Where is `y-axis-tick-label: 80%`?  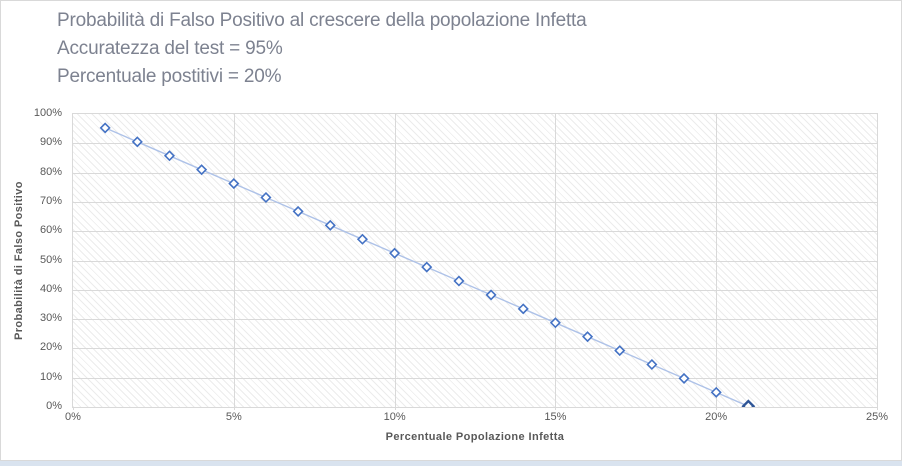 y-axis-tick-label: 80% is located at coordinates (50, 172).